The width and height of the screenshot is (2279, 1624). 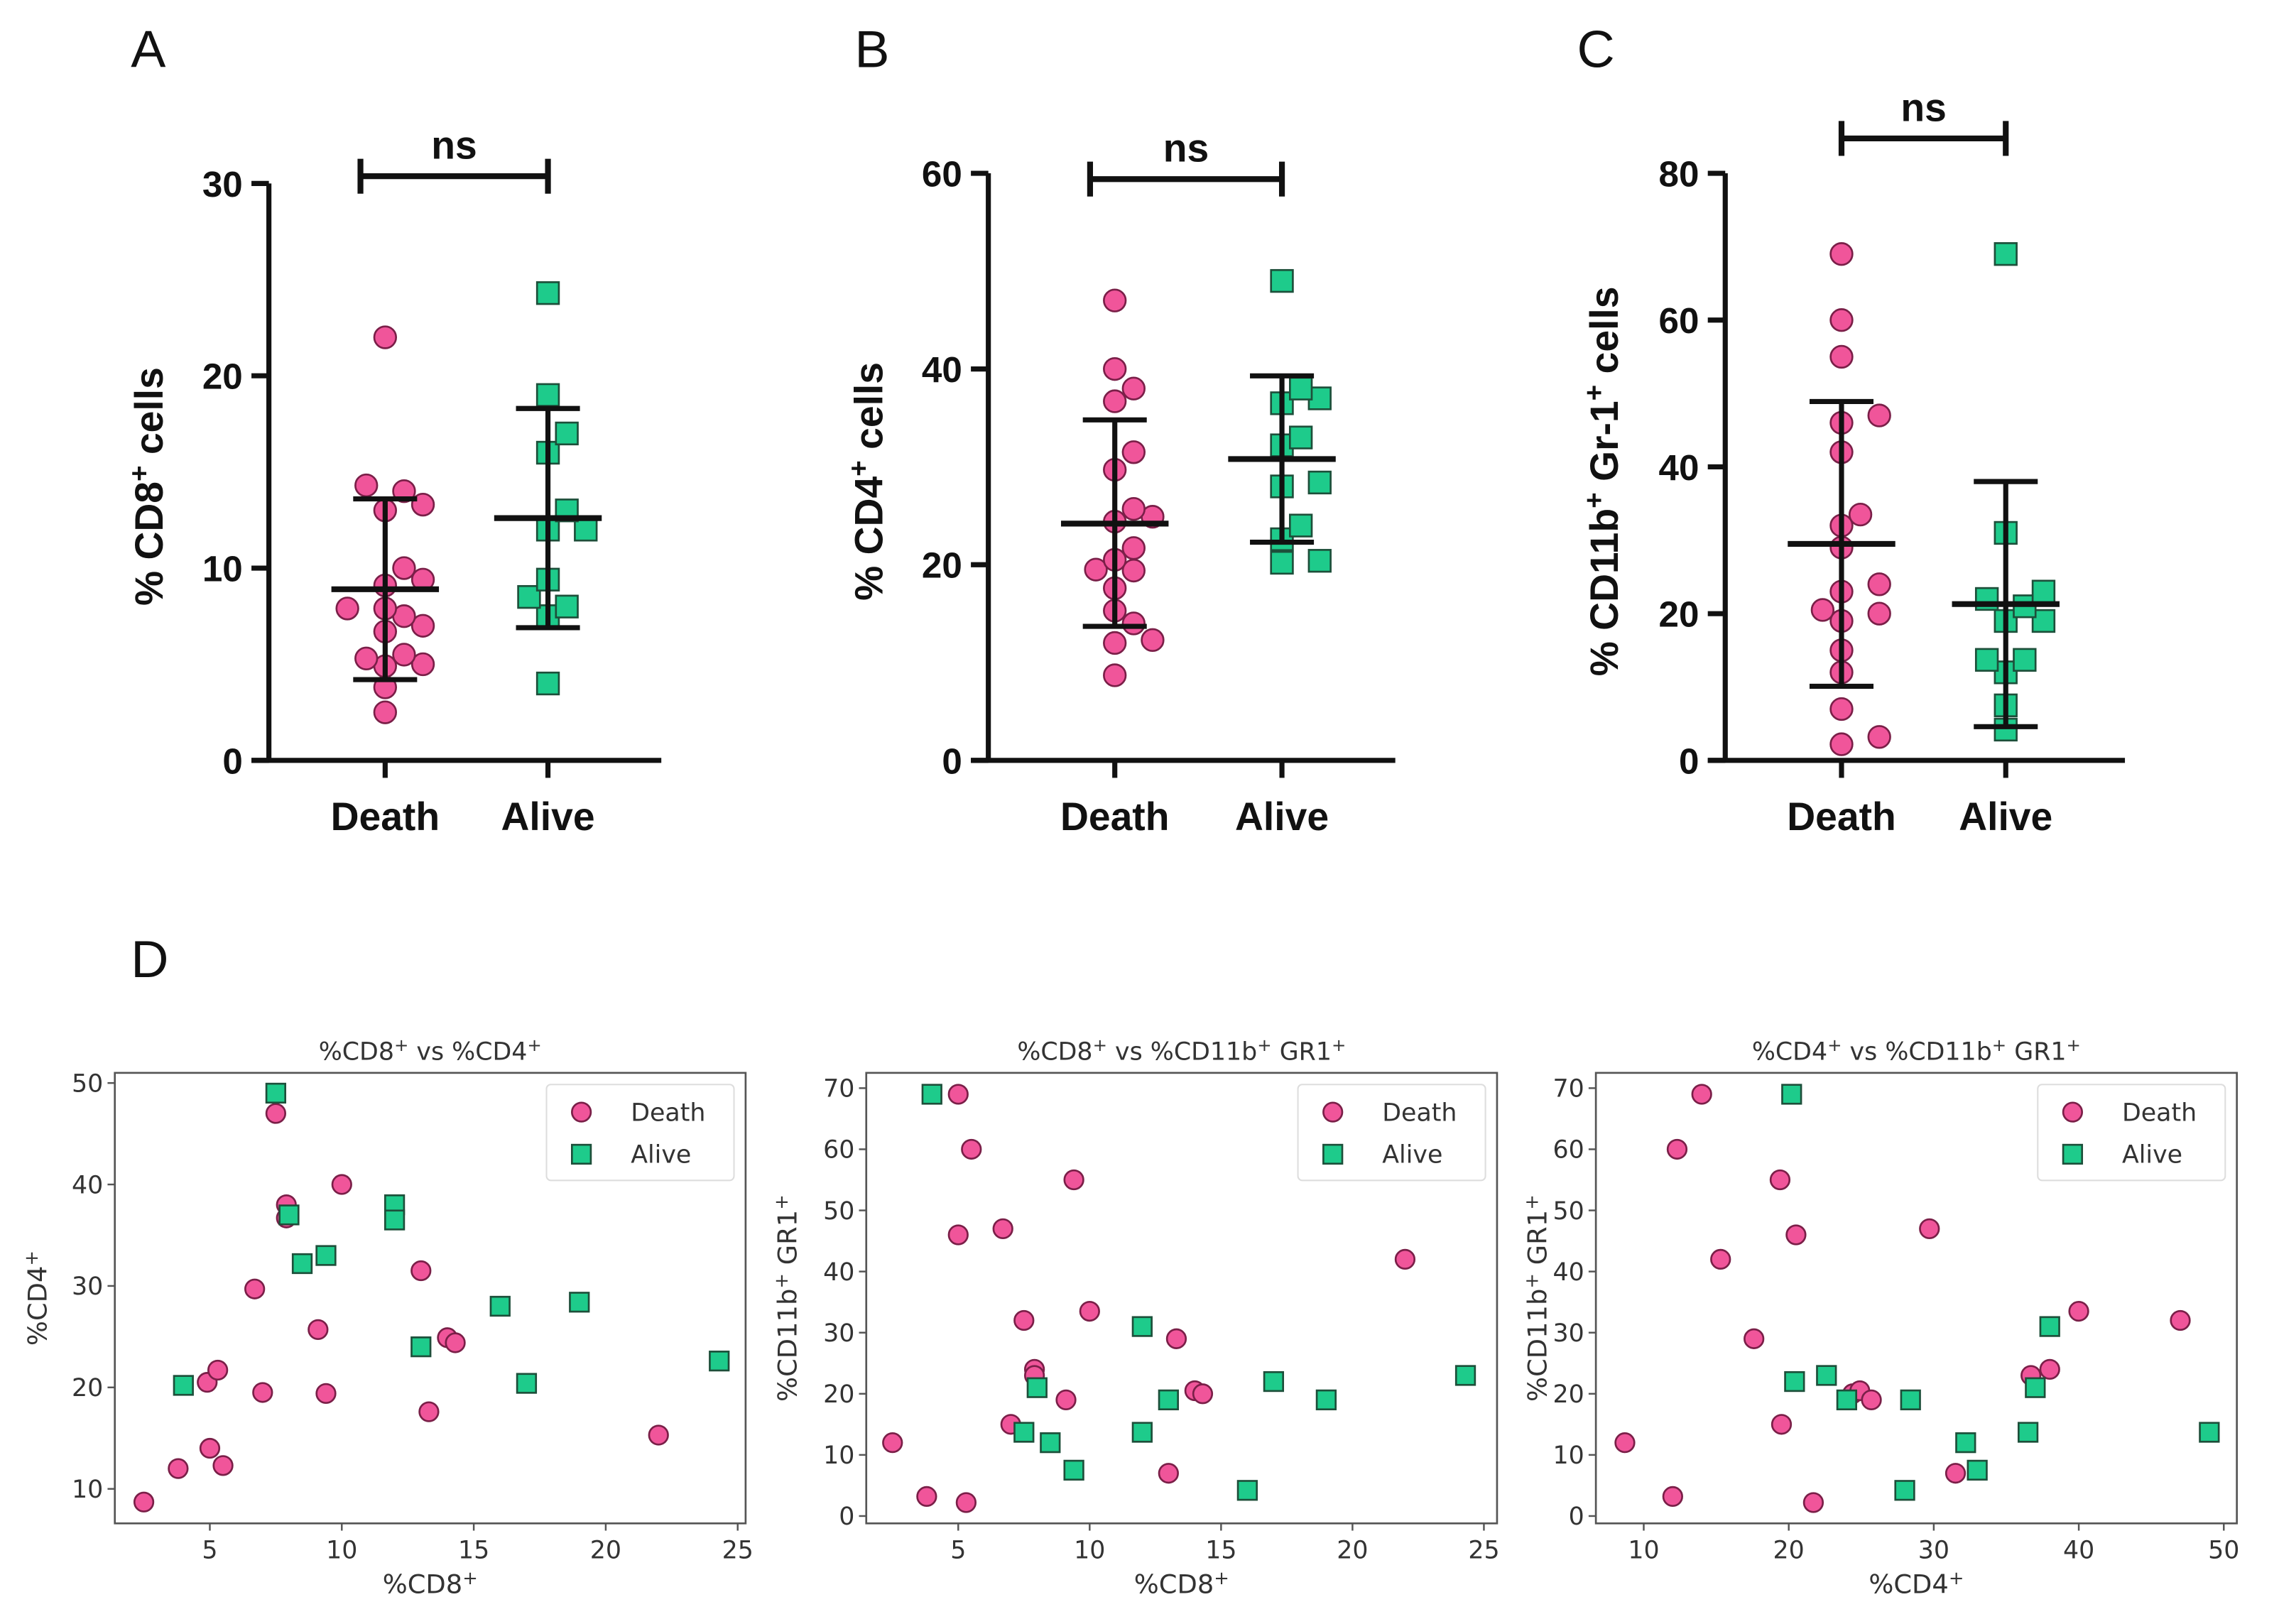 I want to click on chart-title: %CD4+​ vs %CD11b+​ GR1+​, so click(x=1917, y=1050).